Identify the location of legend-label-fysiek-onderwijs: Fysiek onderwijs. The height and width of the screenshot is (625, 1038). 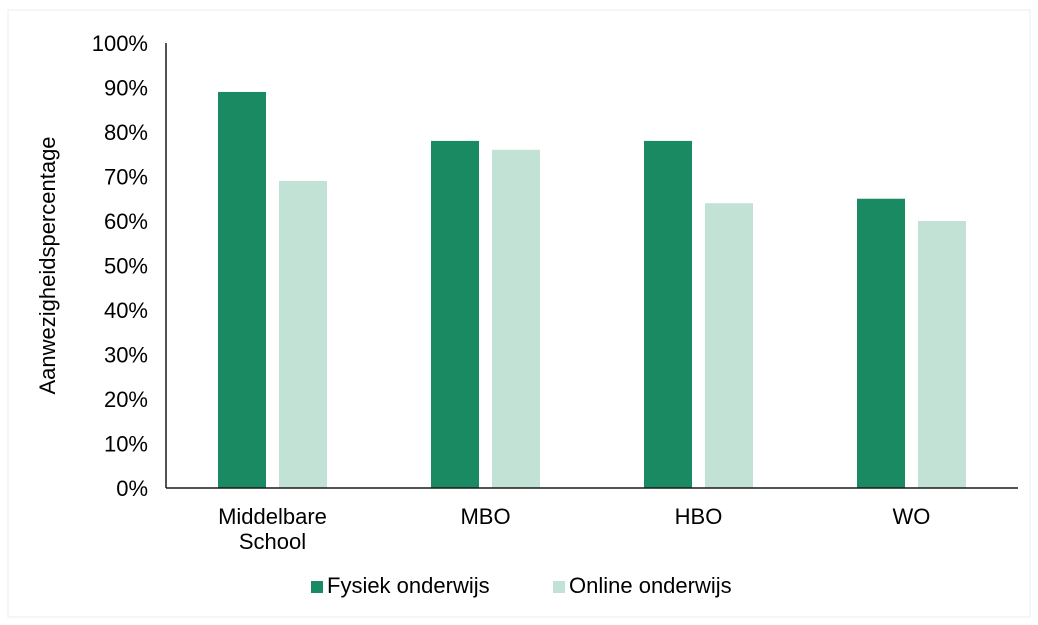
(408, 585).